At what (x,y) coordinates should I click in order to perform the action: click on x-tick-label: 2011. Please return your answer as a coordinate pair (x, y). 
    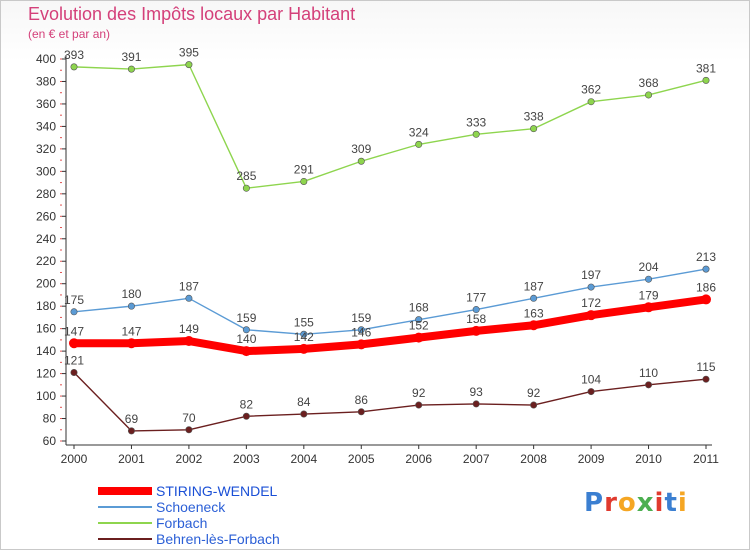
    Looking at the image, I should click on (706, 459).